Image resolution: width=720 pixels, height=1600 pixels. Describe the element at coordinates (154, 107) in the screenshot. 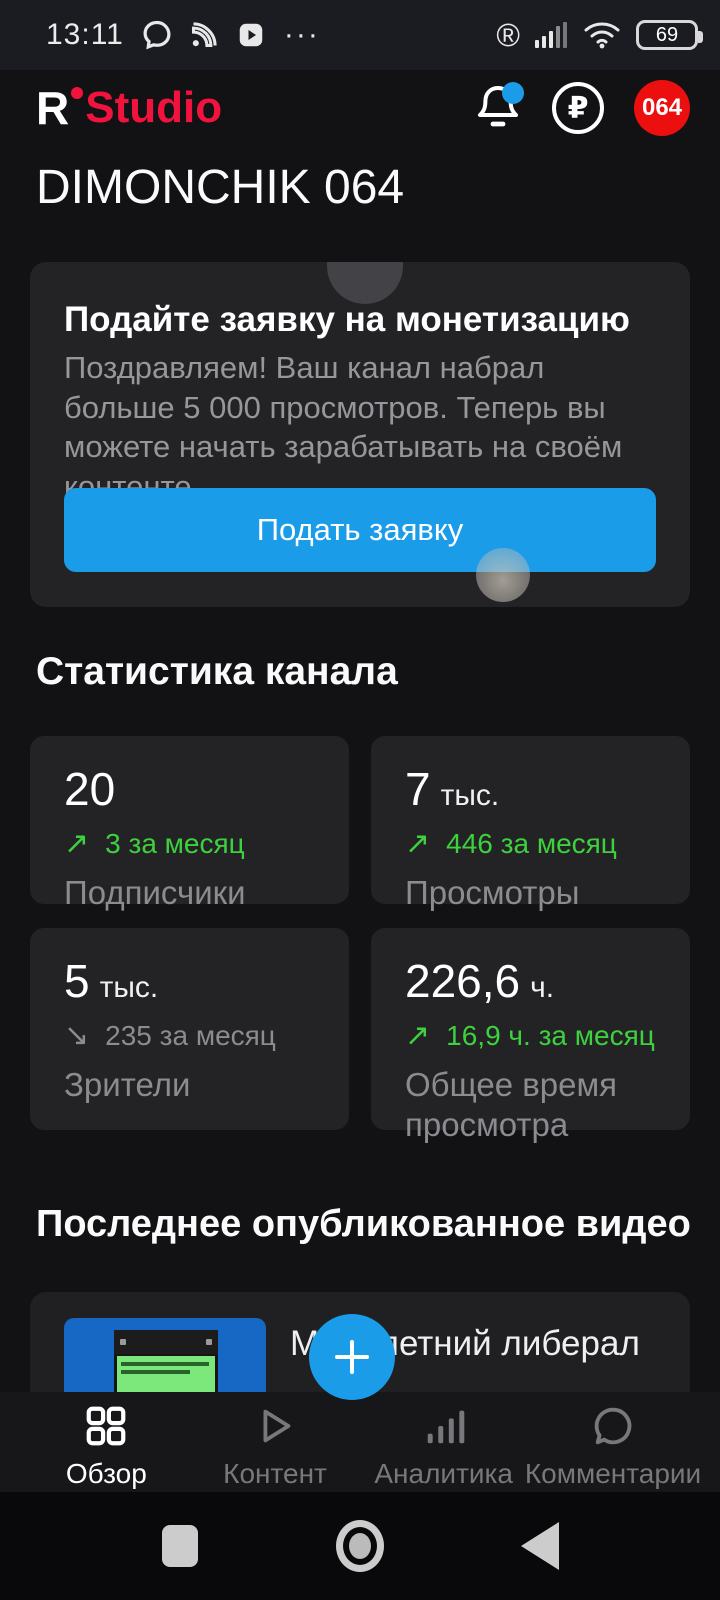

I see `logo-studio: Studio` at that location.